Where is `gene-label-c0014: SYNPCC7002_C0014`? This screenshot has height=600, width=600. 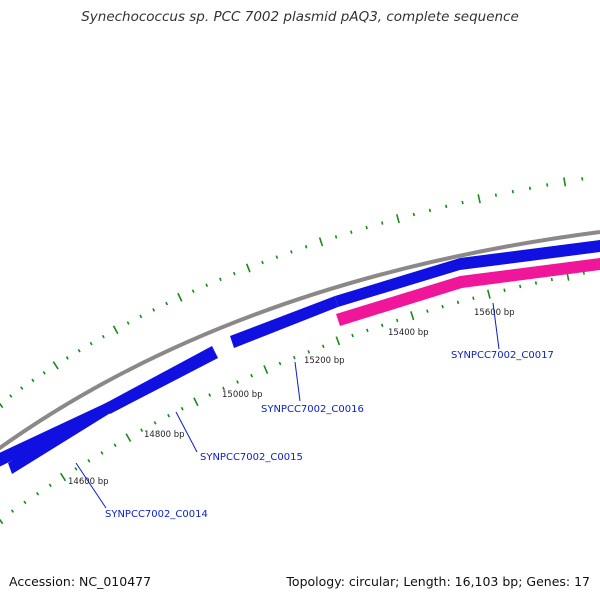 gene-label-c0014: SYNPCC7002_C0014 is located at coordinates (156, 514).